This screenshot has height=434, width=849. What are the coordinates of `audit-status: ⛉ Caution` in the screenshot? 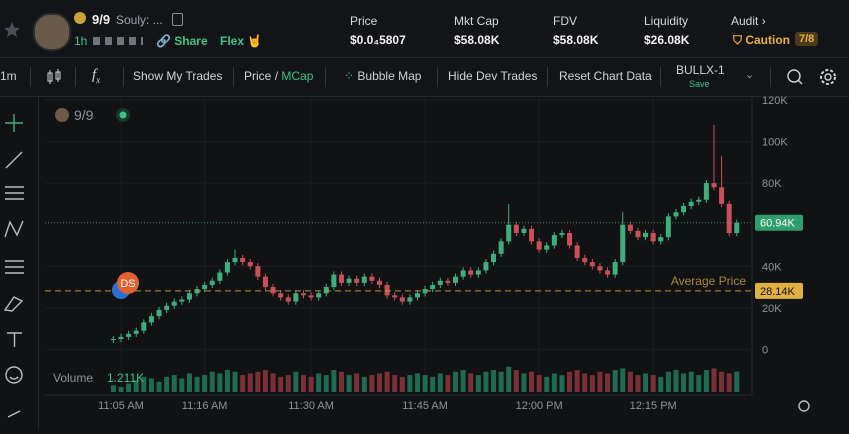 It's located at (762, 40).